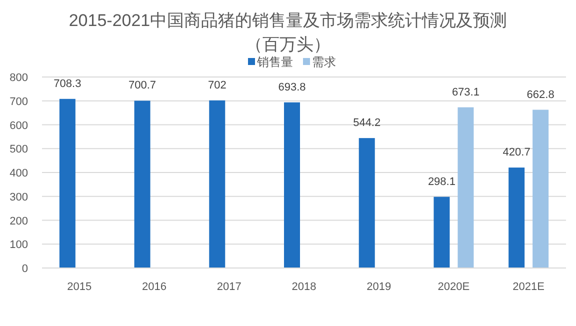 The height and width of the screenshot is (326, 576). What do you see at coordinates (19, 221) in the screenshot?
I see `y-tick-label: 200` at bounding box center [19, 221].